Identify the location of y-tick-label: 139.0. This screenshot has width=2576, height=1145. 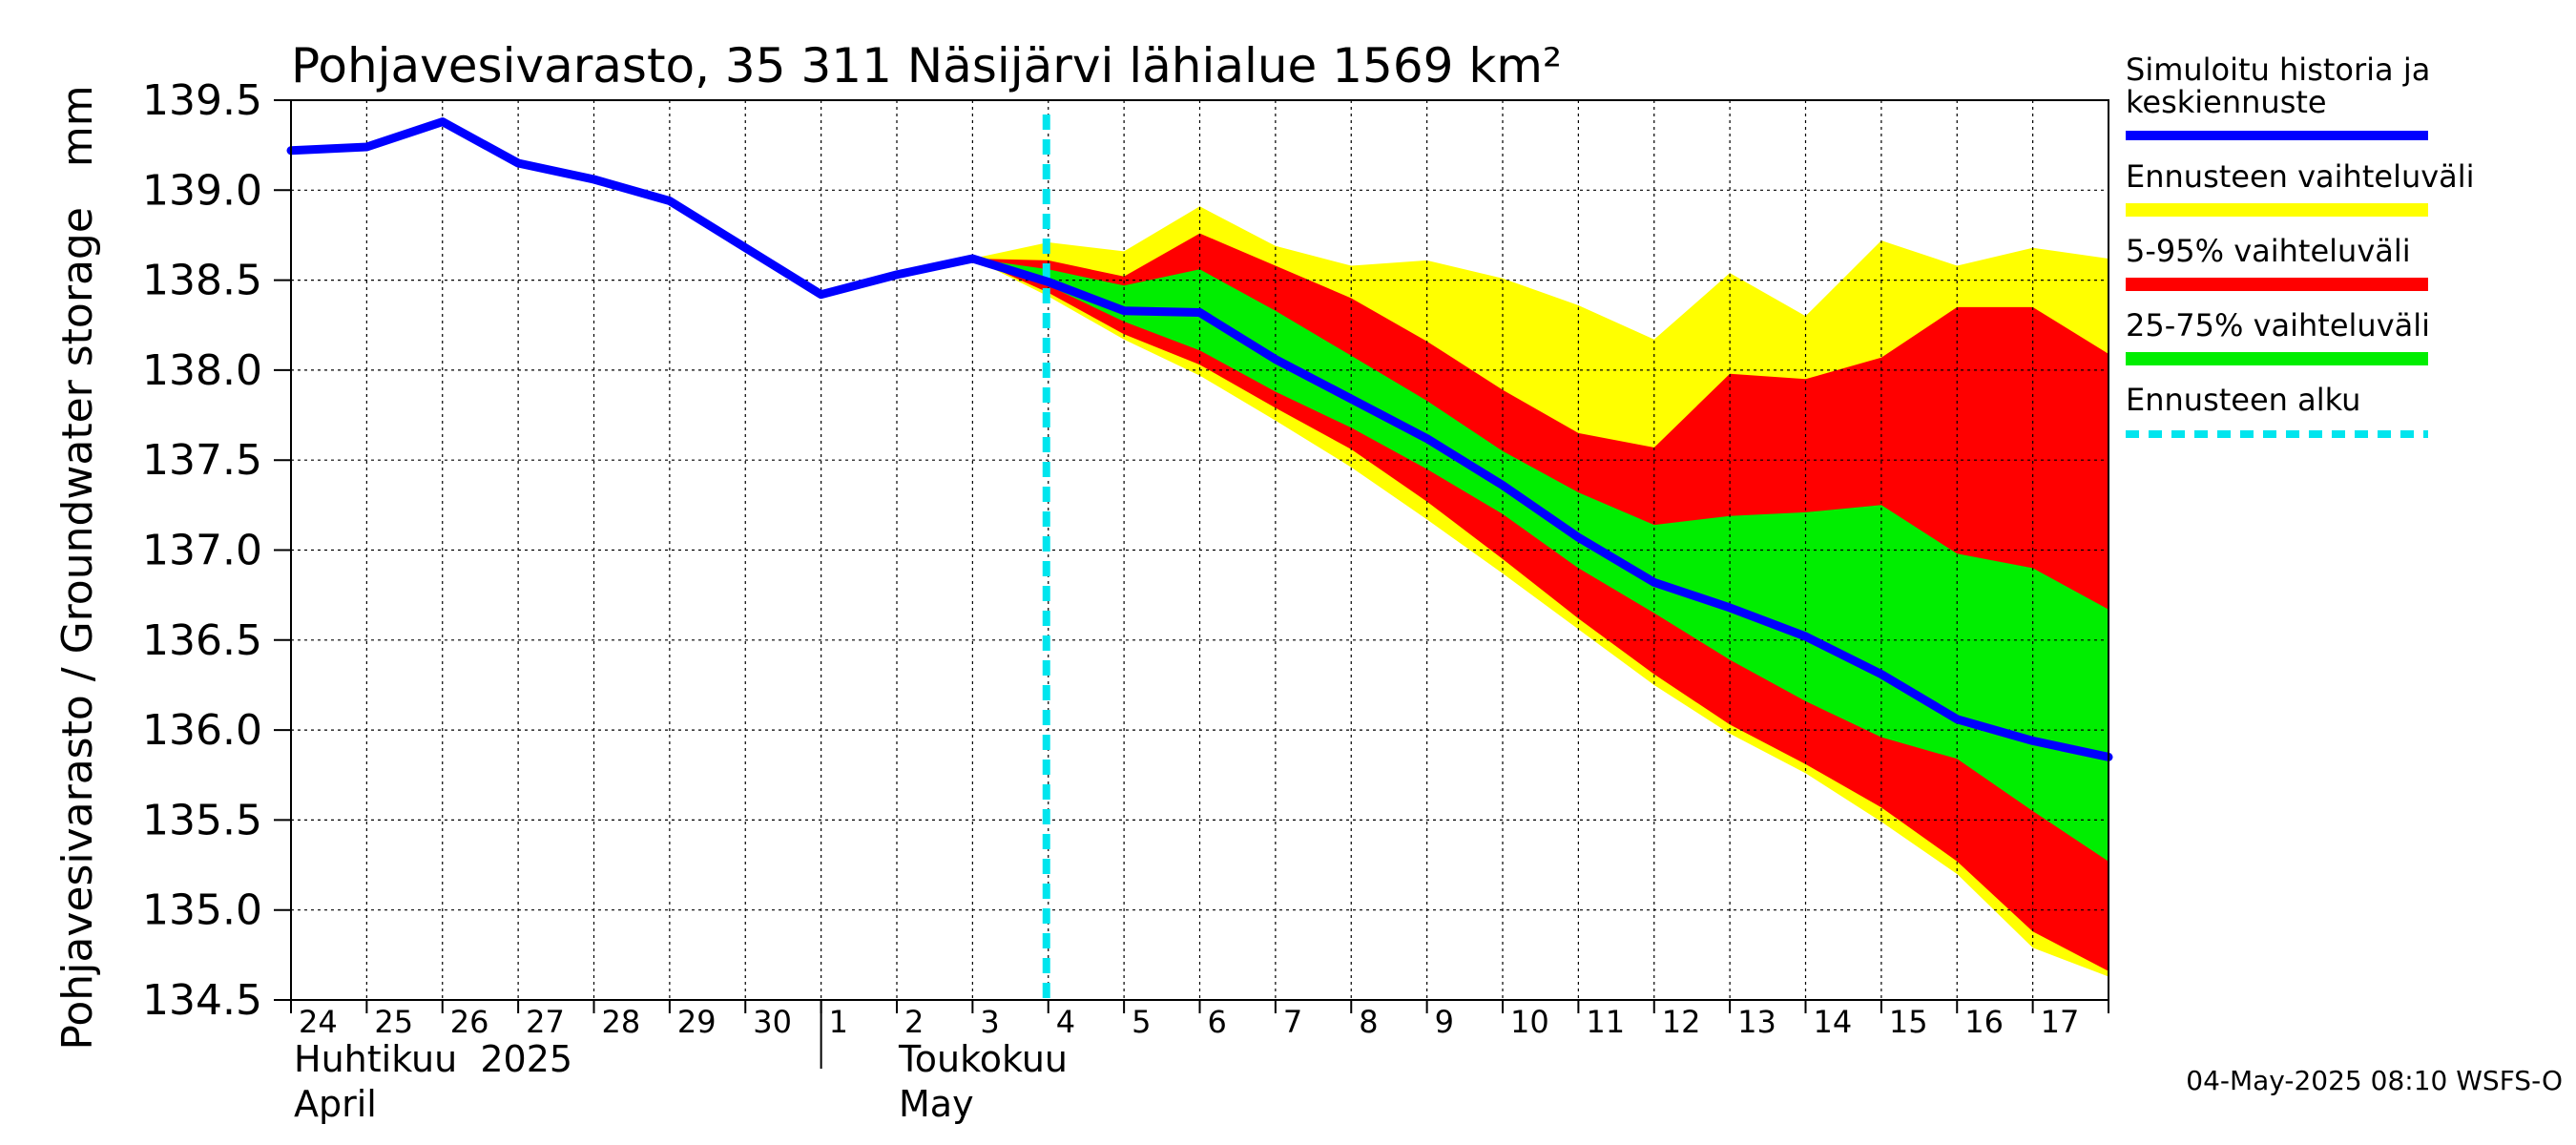
(202, 191).